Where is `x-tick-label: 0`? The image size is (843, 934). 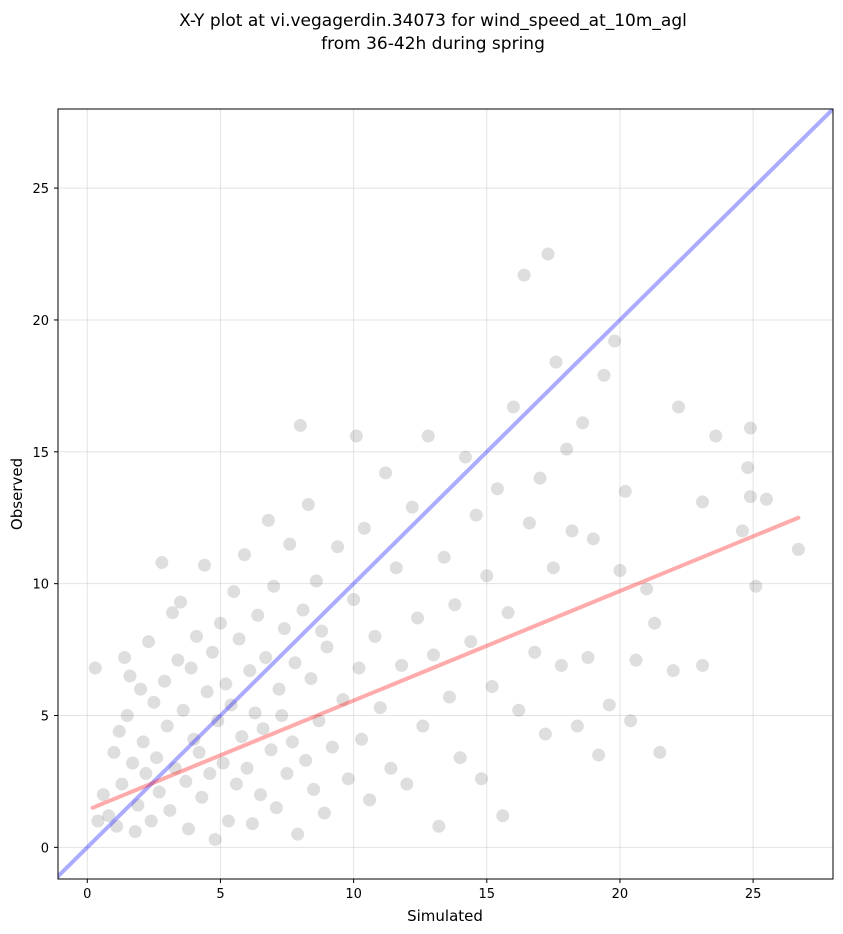
x-tick-label: 0 is located at coordinates (87, 894).